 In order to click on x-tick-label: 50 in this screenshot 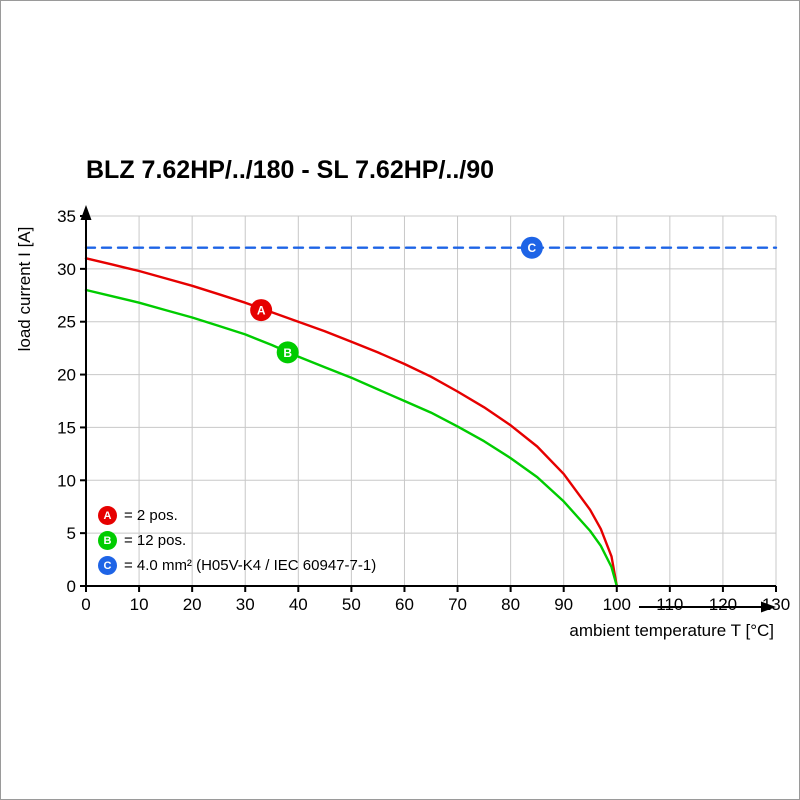, I will do `click(351, 604)`.